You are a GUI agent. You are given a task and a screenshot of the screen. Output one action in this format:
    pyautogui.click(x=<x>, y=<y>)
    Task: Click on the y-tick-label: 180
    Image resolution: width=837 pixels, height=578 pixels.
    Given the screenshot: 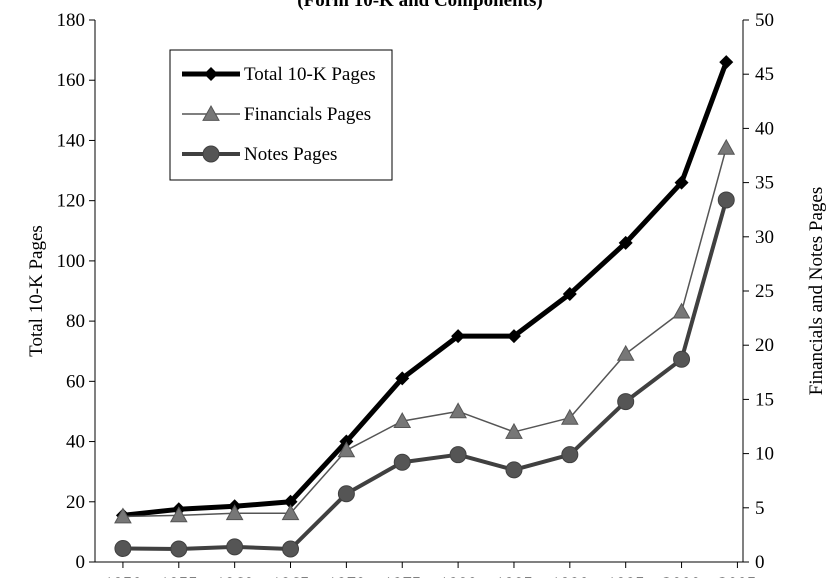 What is the action you would take?
    pyautogui.click(x=71, y=20)
    